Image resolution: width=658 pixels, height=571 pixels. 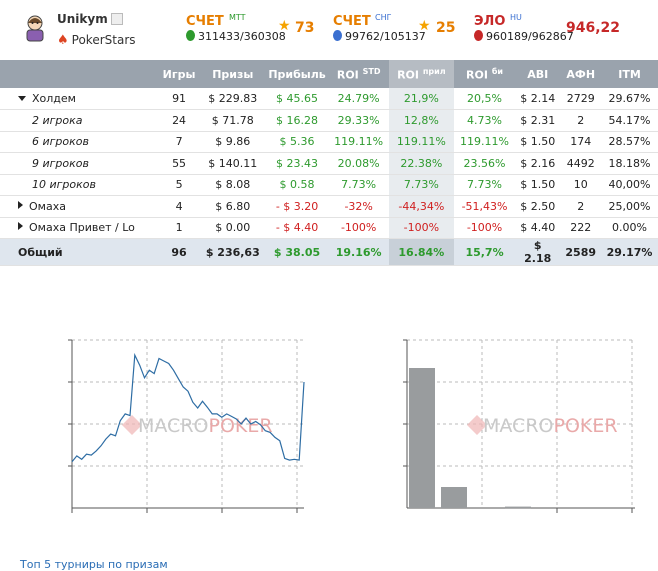 What do you see at coordinates (79, 228) in the screenshot?
I see `row-name: Омаха Привет / Lo` at bounding box center [79, 228].